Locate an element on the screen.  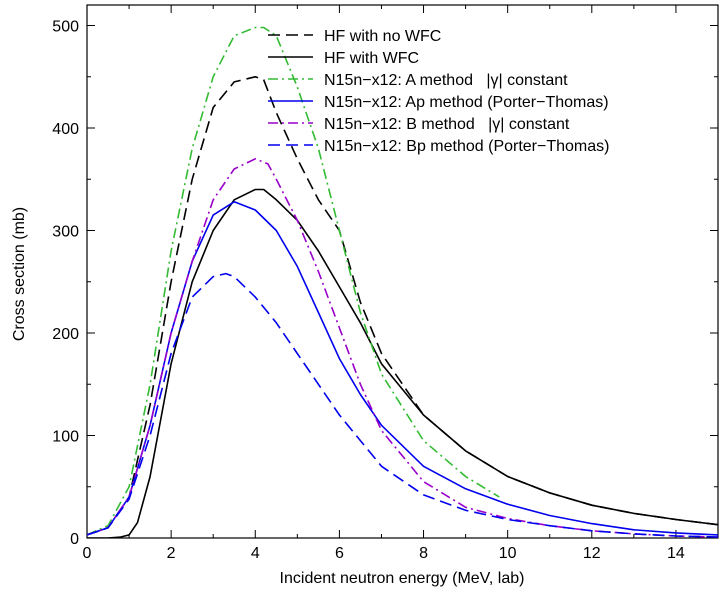
legend-label-1: HF with no WFC is located at coordinates (382, 36).